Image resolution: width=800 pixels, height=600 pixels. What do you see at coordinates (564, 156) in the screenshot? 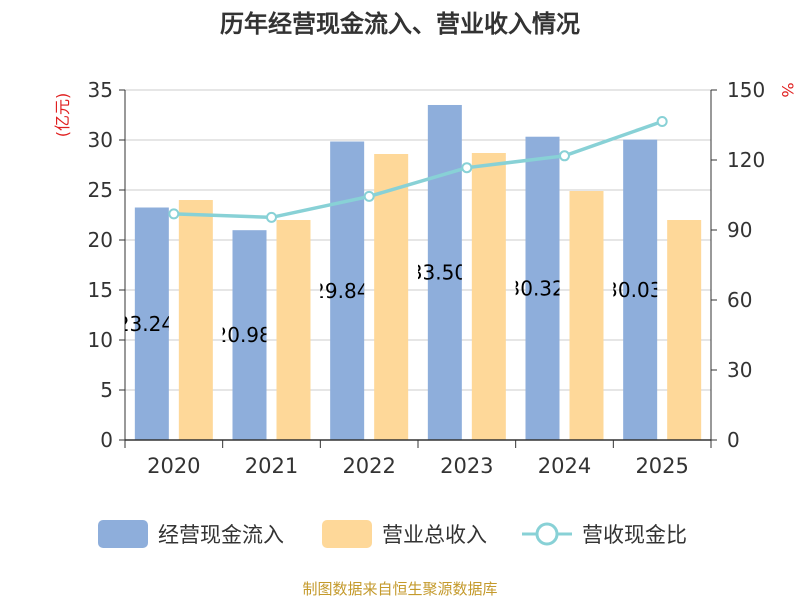
I see `point-ratio-2024` at bounding box center [564, 156].